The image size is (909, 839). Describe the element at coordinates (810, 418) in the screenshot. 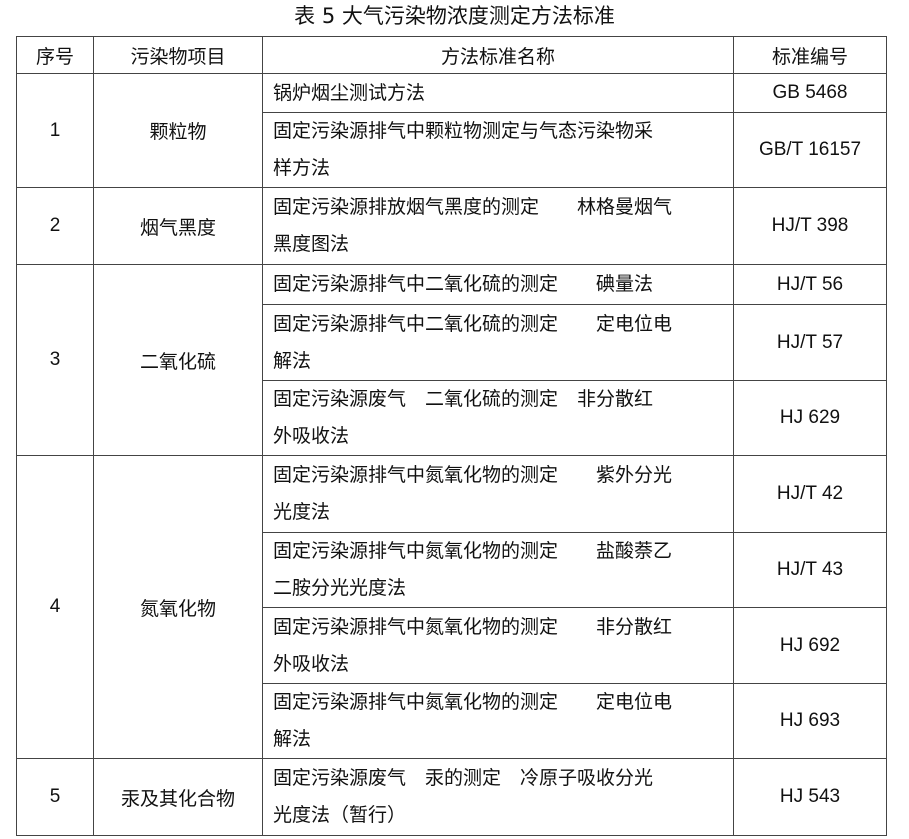

I see `standard-code: HJ 629` at that location.